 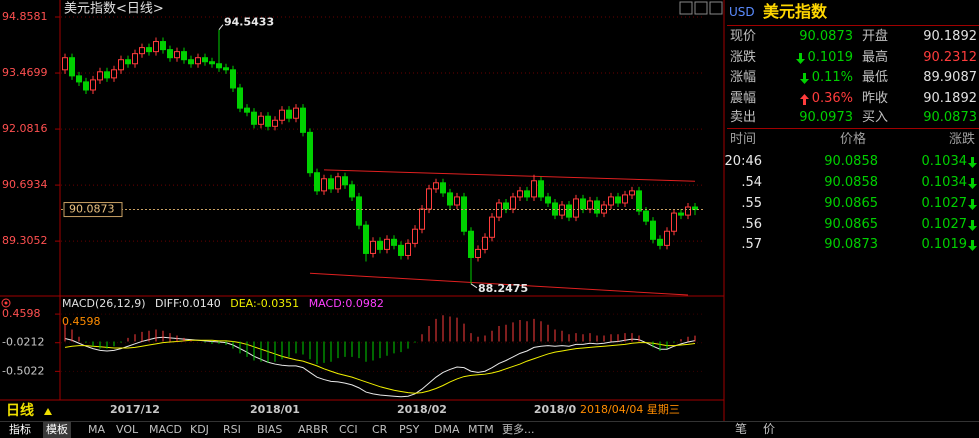 I want to click on quote-value-box: 0.36%, so click(x=826, y=99).